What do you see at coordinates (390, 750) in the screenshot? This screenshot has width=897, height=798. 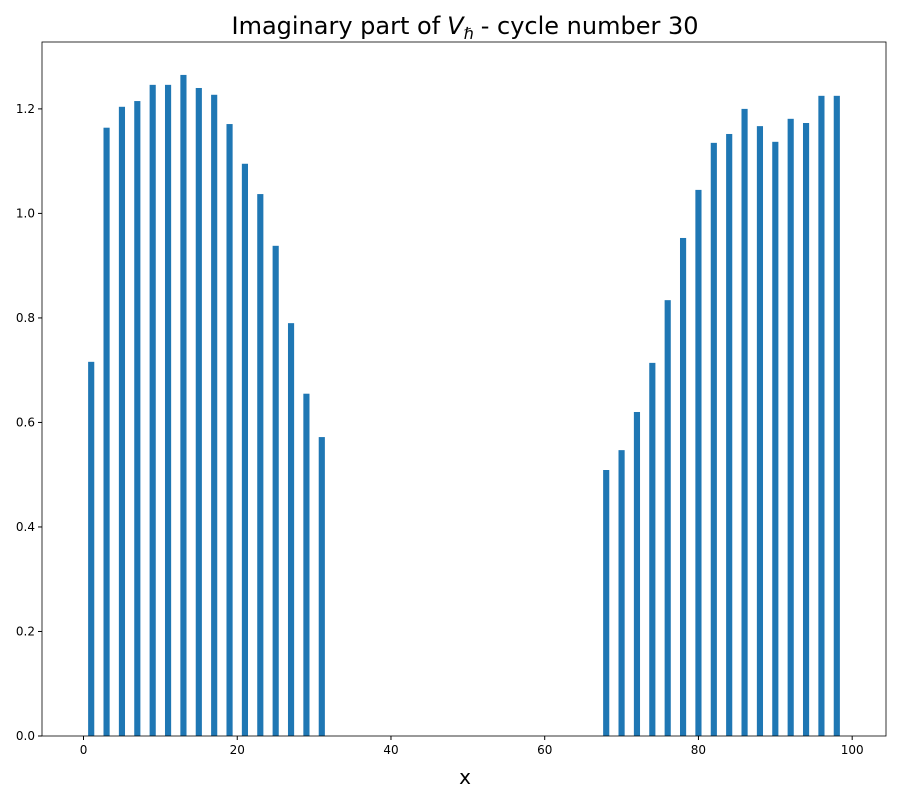 I see `x-tick-label: 40` at bounding box center [390, 750].